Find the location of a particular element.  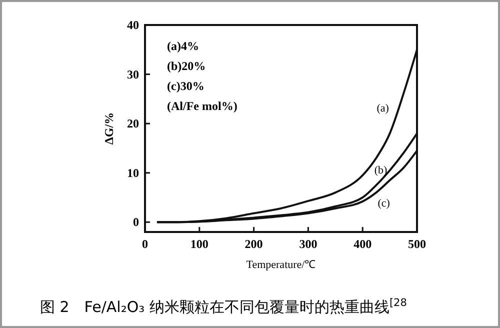

x-tick-label: 100 is located at coordinates (199, 244).